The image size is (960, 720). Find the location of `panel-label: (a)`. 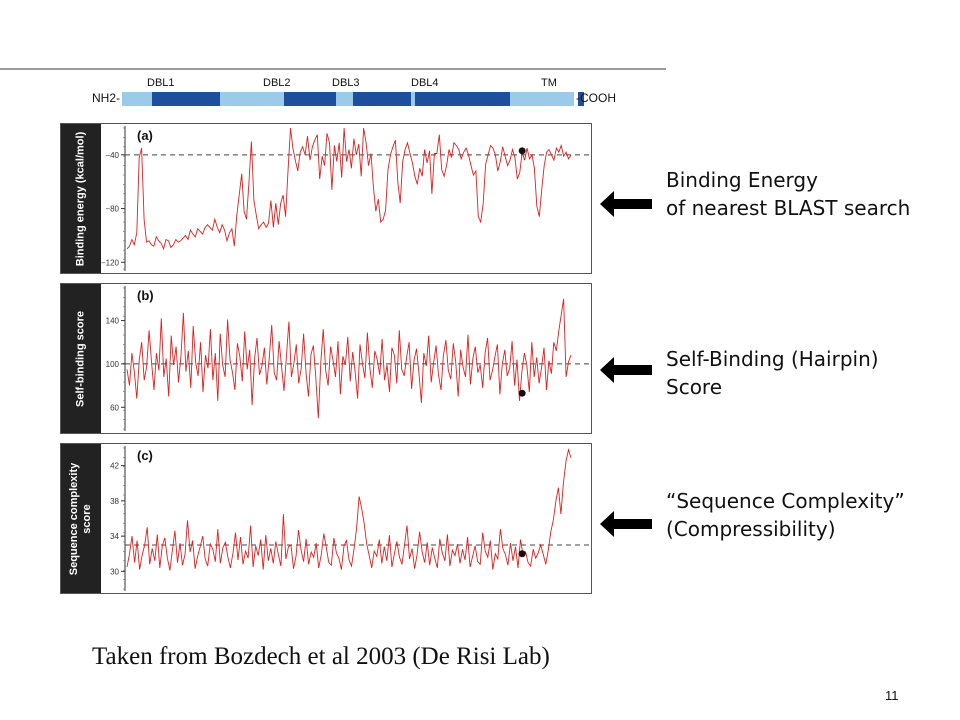

panel-label: (a) is located at coordinates (145, 135).